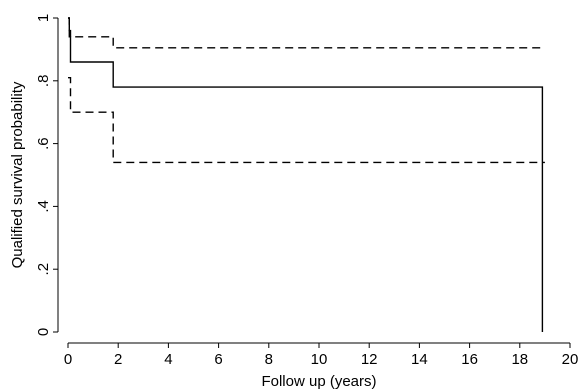  I want to click on x-tick-label: 8, so click(269, 359).